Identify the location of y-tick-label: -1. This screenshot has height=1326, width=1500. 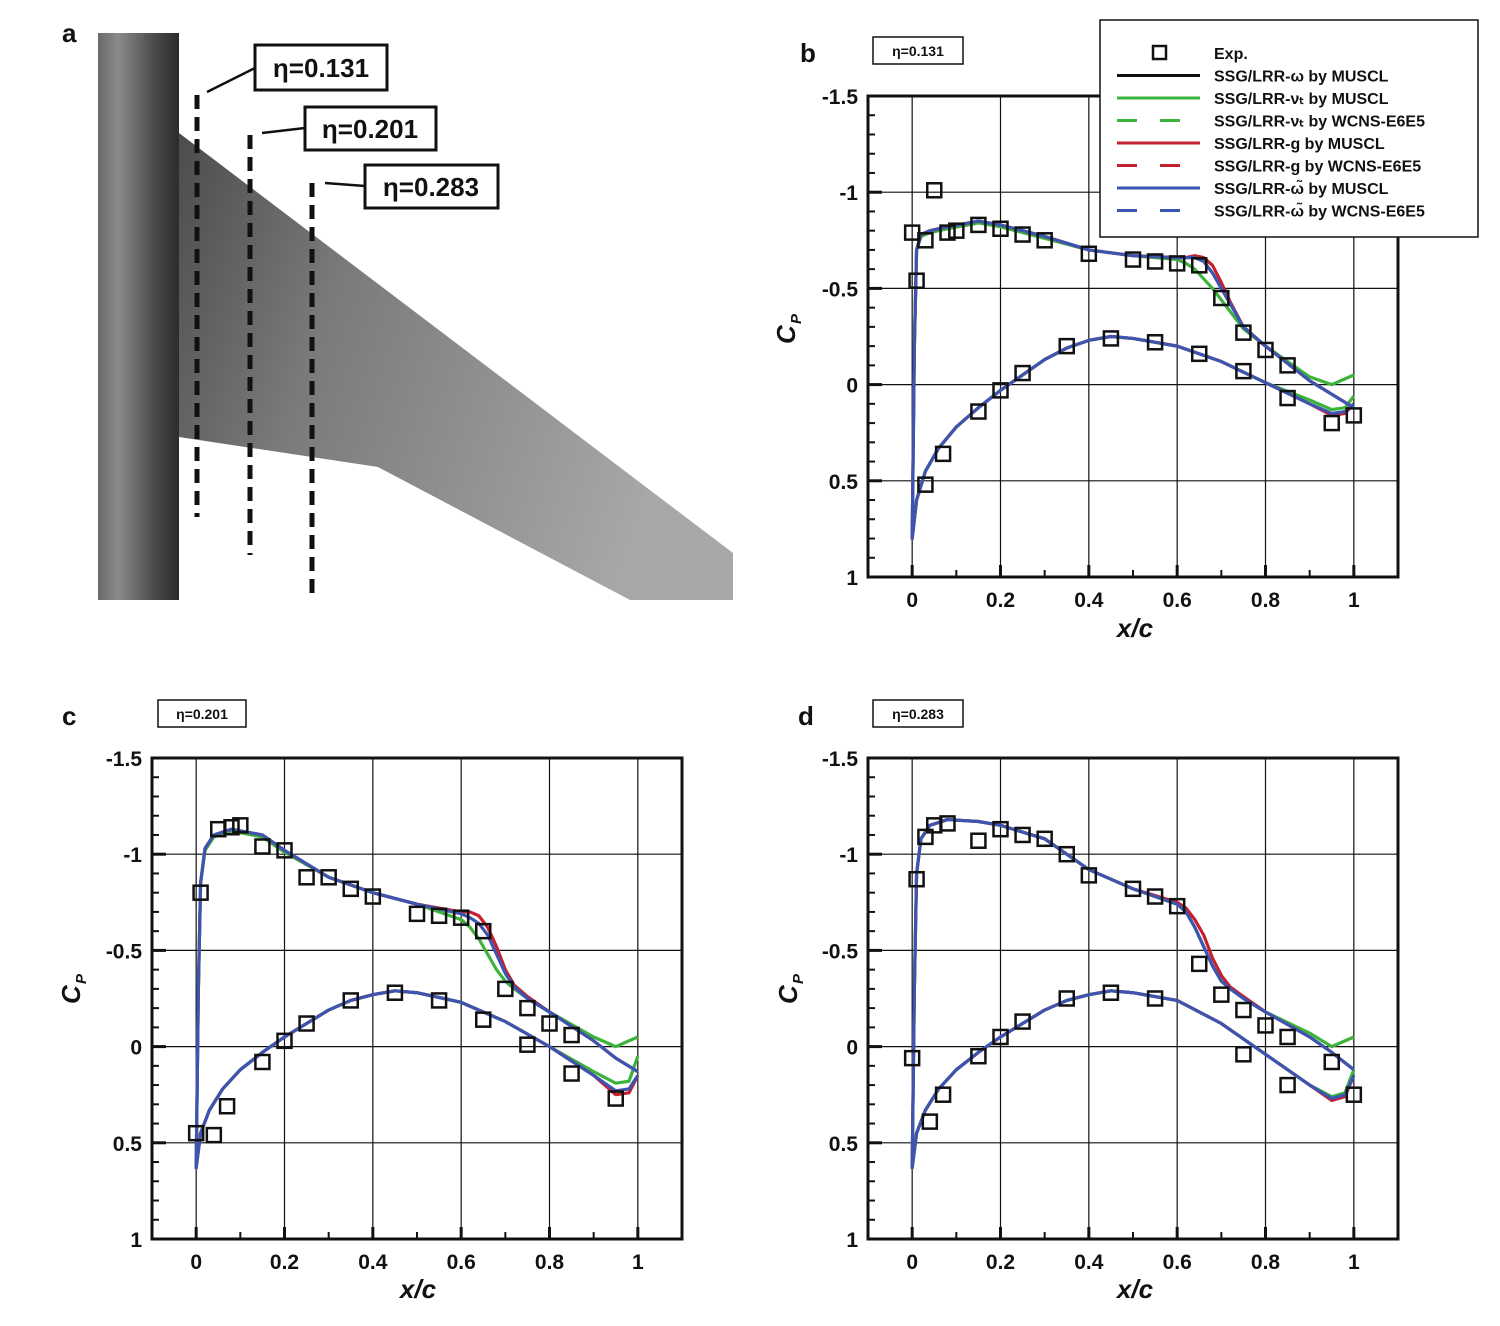
(848, 855).